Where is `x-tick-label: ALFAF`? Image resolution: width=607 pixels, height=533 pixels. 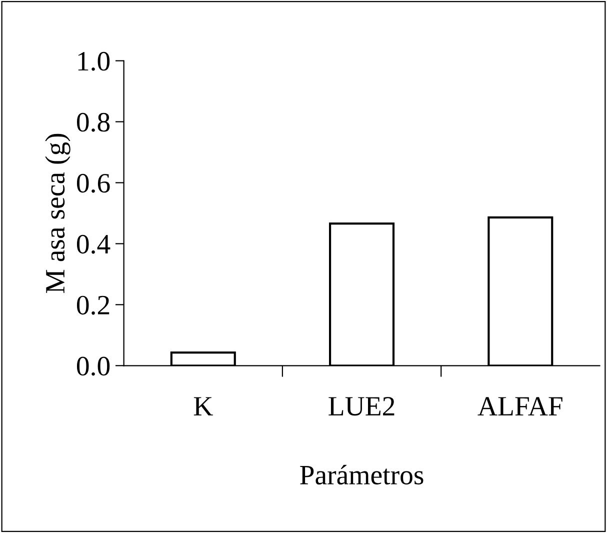
x-tick-label: ALFAF is located at coordinates (520, 406).